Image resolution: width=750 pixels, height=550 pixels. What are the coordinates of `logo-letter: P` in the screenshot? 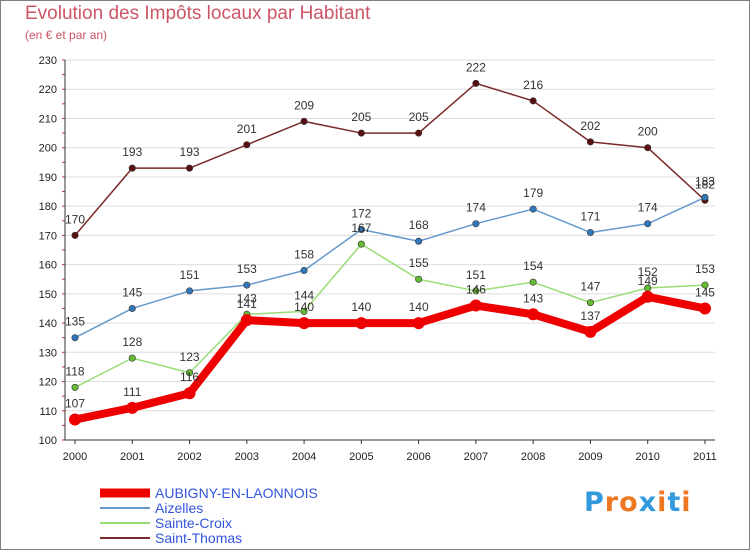 It's located at (594, 502).